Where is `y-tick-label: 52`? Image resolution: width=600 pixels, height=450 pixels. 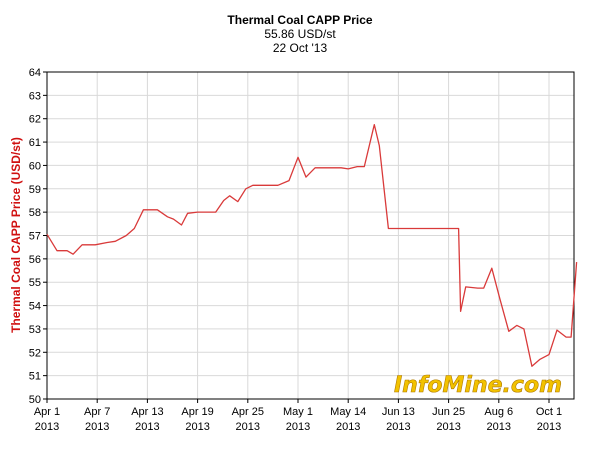 y-tick-label: 52 is located at coordinates (35, 353).